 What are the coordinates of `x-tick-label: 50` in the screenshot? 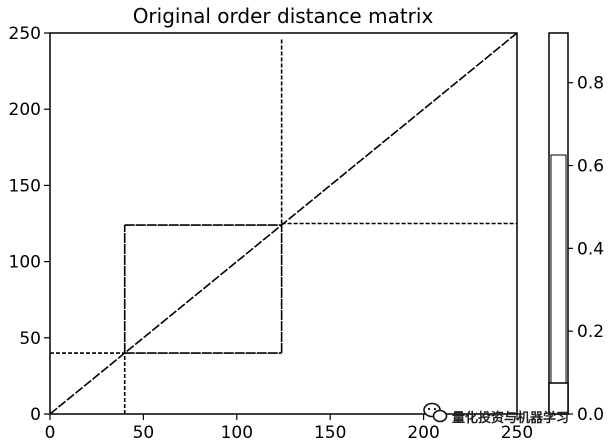 It's located at (144, 433).